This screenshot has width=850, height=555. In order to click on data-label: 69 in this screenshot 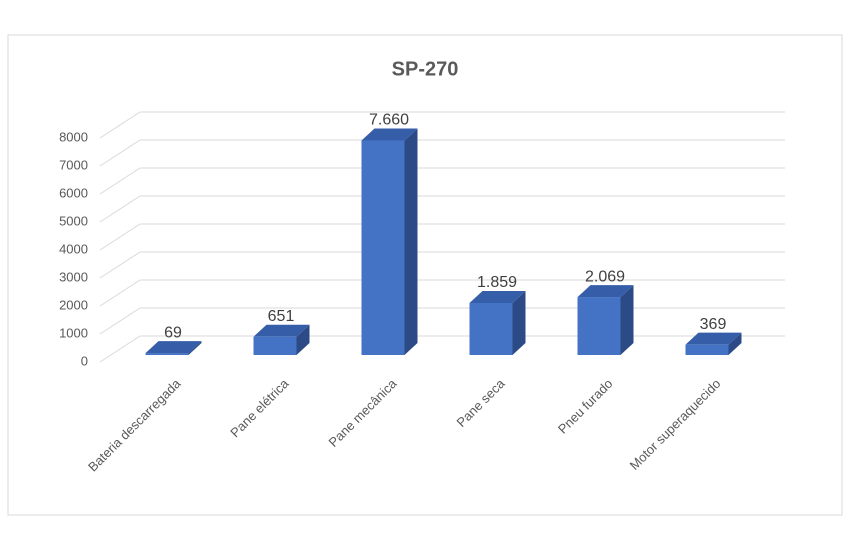, I will do `click(173, 332)`.